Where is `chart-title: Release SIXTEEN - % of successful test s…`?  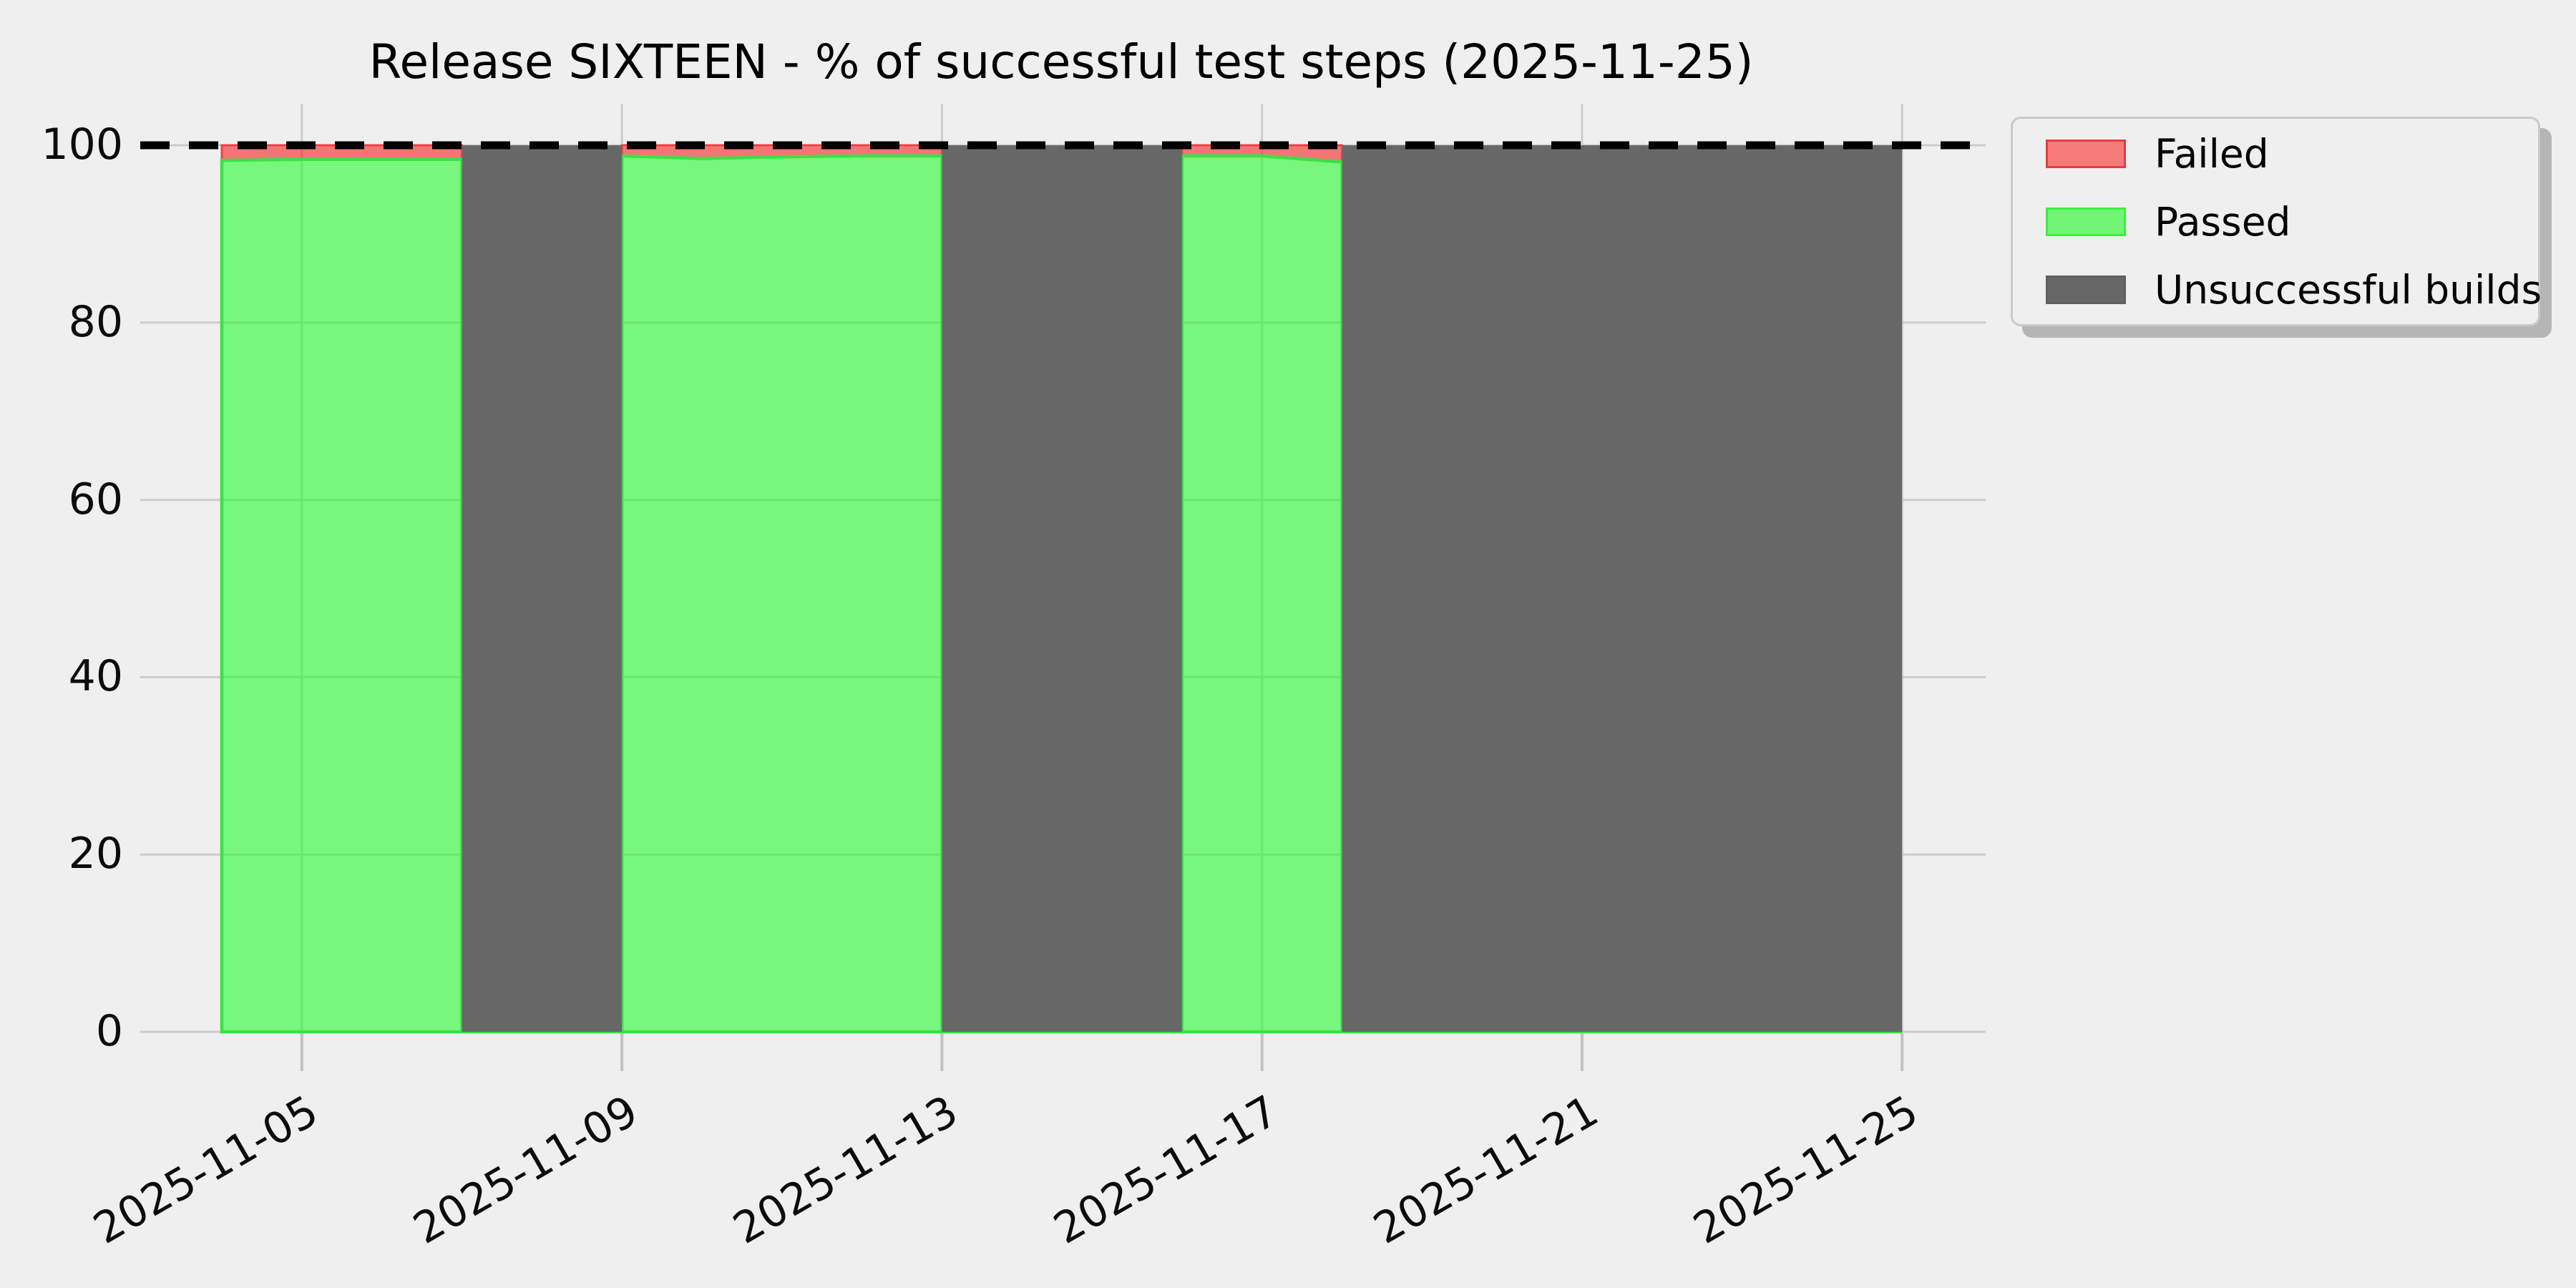 chart-title: Release SIXTEEN - % of successful test s… is located at coordinates (1061, 61).